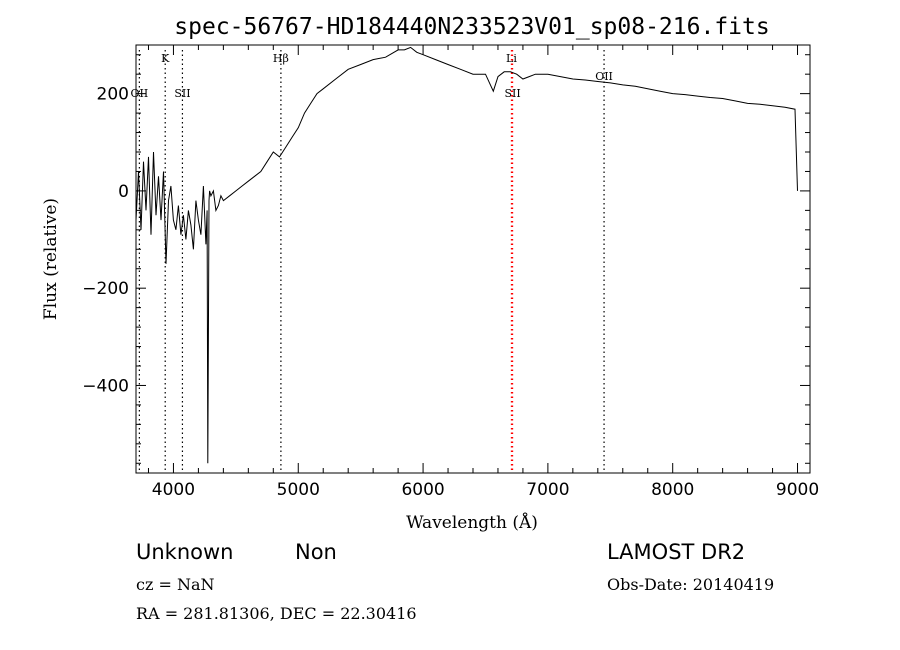  I want to click on object-subclass: Non, so click(316, 552).